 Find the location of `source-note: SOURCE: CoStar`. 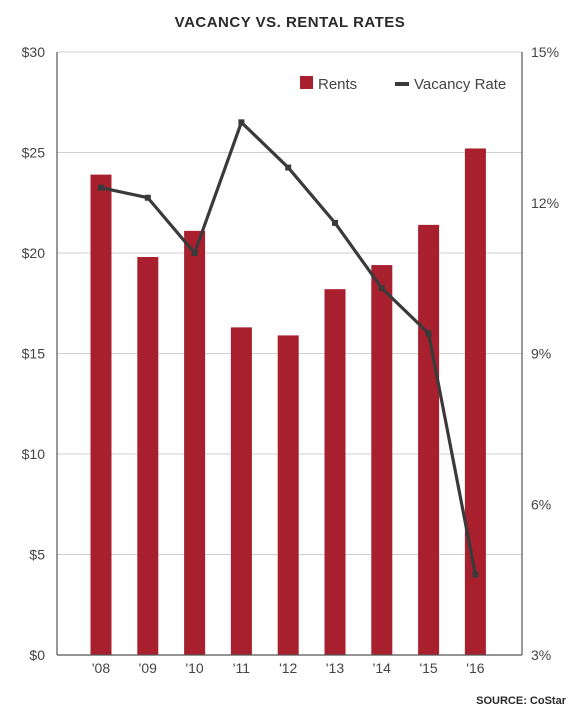

source-note: SOURCE: CoStar is located at coordinates (521, 701).